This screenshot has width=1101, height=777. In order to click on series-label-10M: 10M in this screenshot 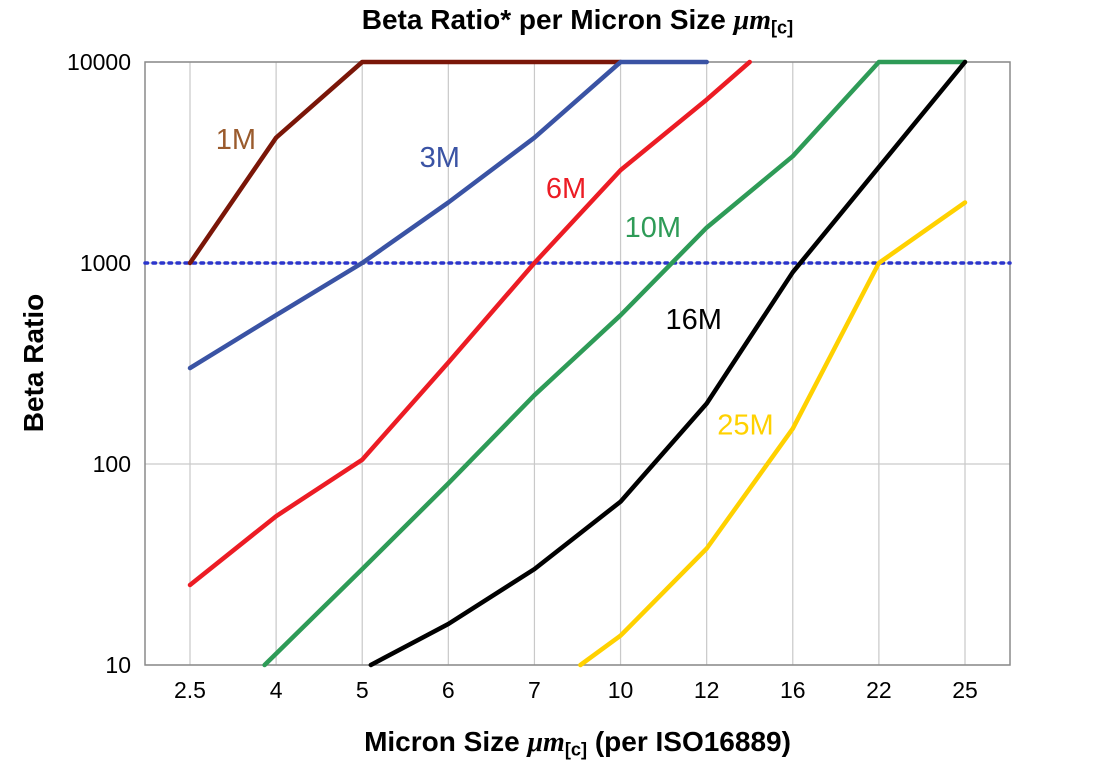, I will do `click(653, 228)`.